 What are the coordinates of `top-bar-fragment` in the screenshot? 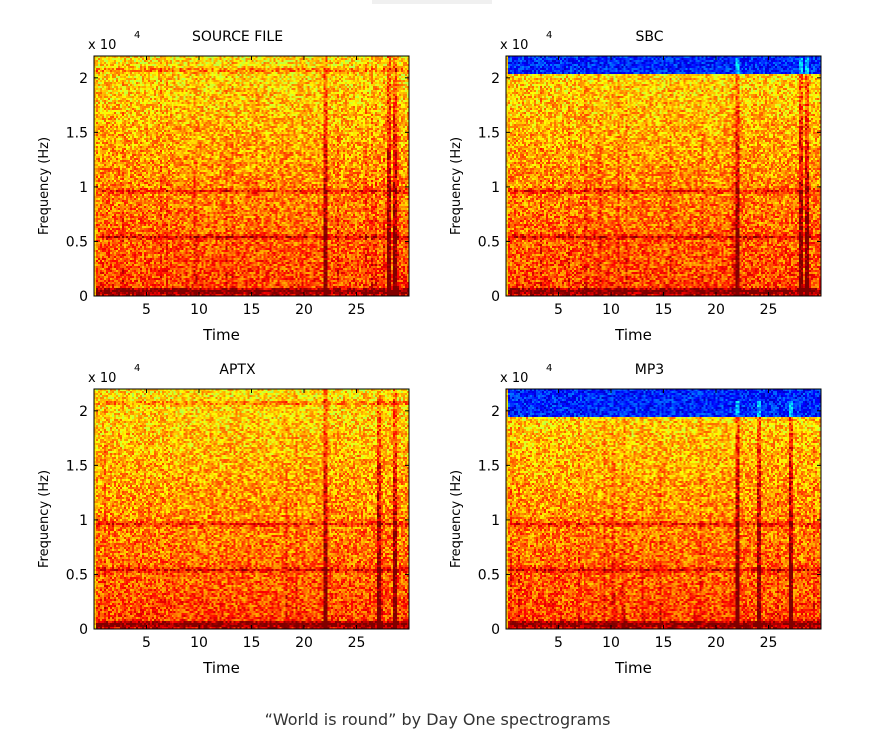 It's located at (432, 2).